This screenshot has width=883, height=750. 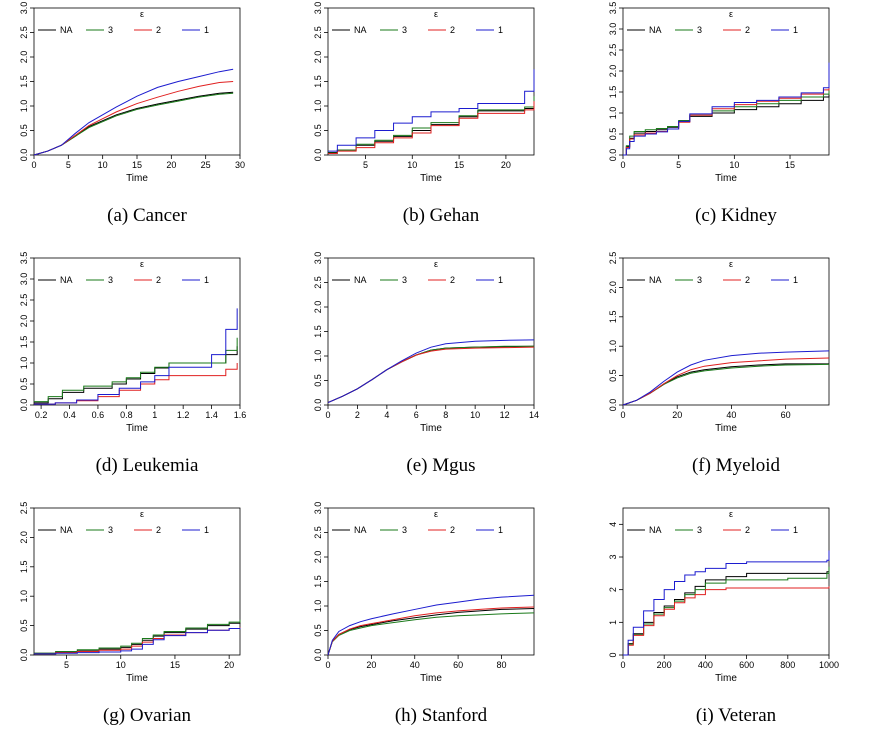 I want to click on x-tick-label: 6, so click(x=416, y=415).